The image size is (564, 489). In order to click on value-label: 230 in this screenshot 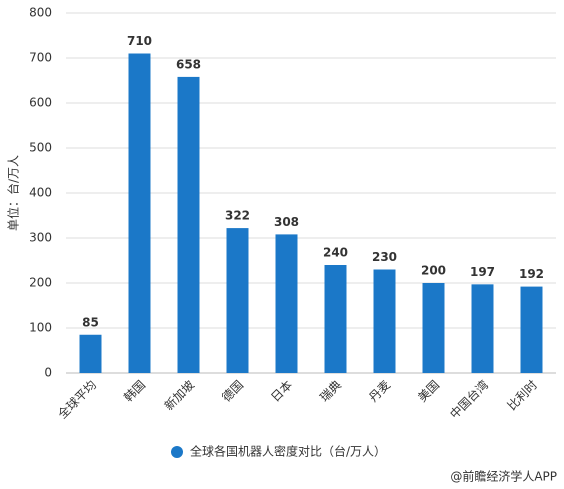, I will do `click(384, 257)`.